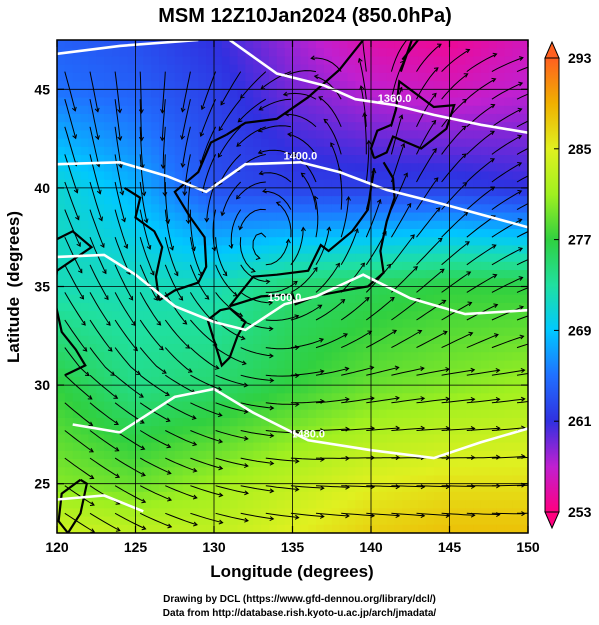 The width and height of the screenshot is (599, 625). What do you see at coordinates (406, 56) in the screenshot?
I see `coastline-segment` at bounding box center [406, 56].